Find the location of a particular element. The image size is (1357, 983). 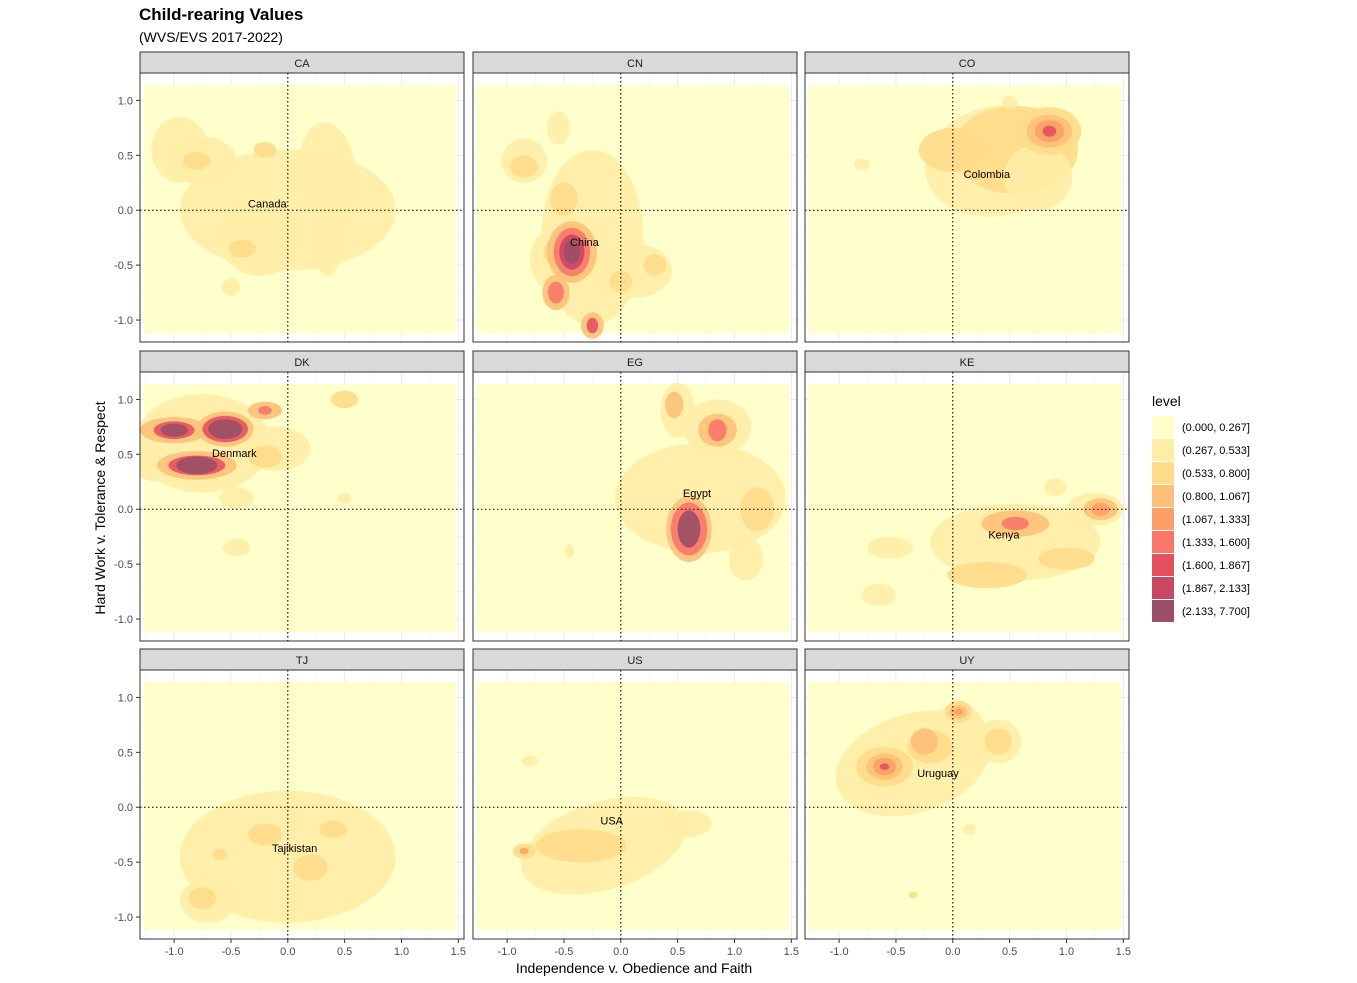

facet-strip-label: KE is located at coordinates (967, 363).